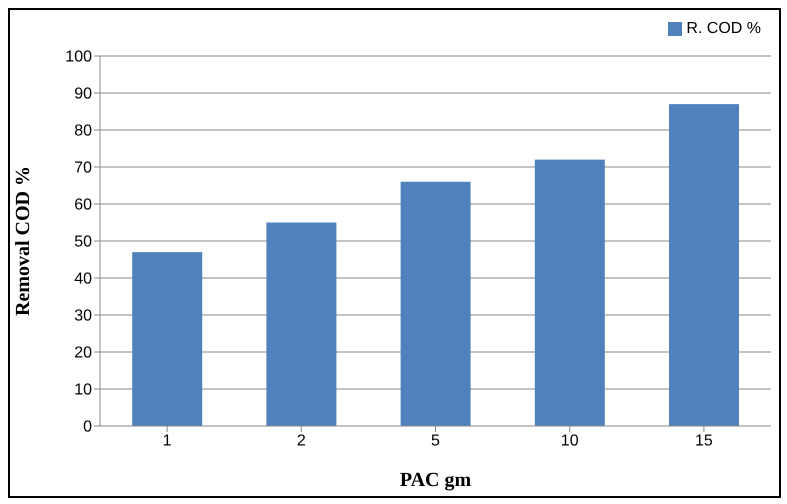 The width and height of the screenshot is (787, 504). I want to click on y-tick-label: 40, so click(83, 279).